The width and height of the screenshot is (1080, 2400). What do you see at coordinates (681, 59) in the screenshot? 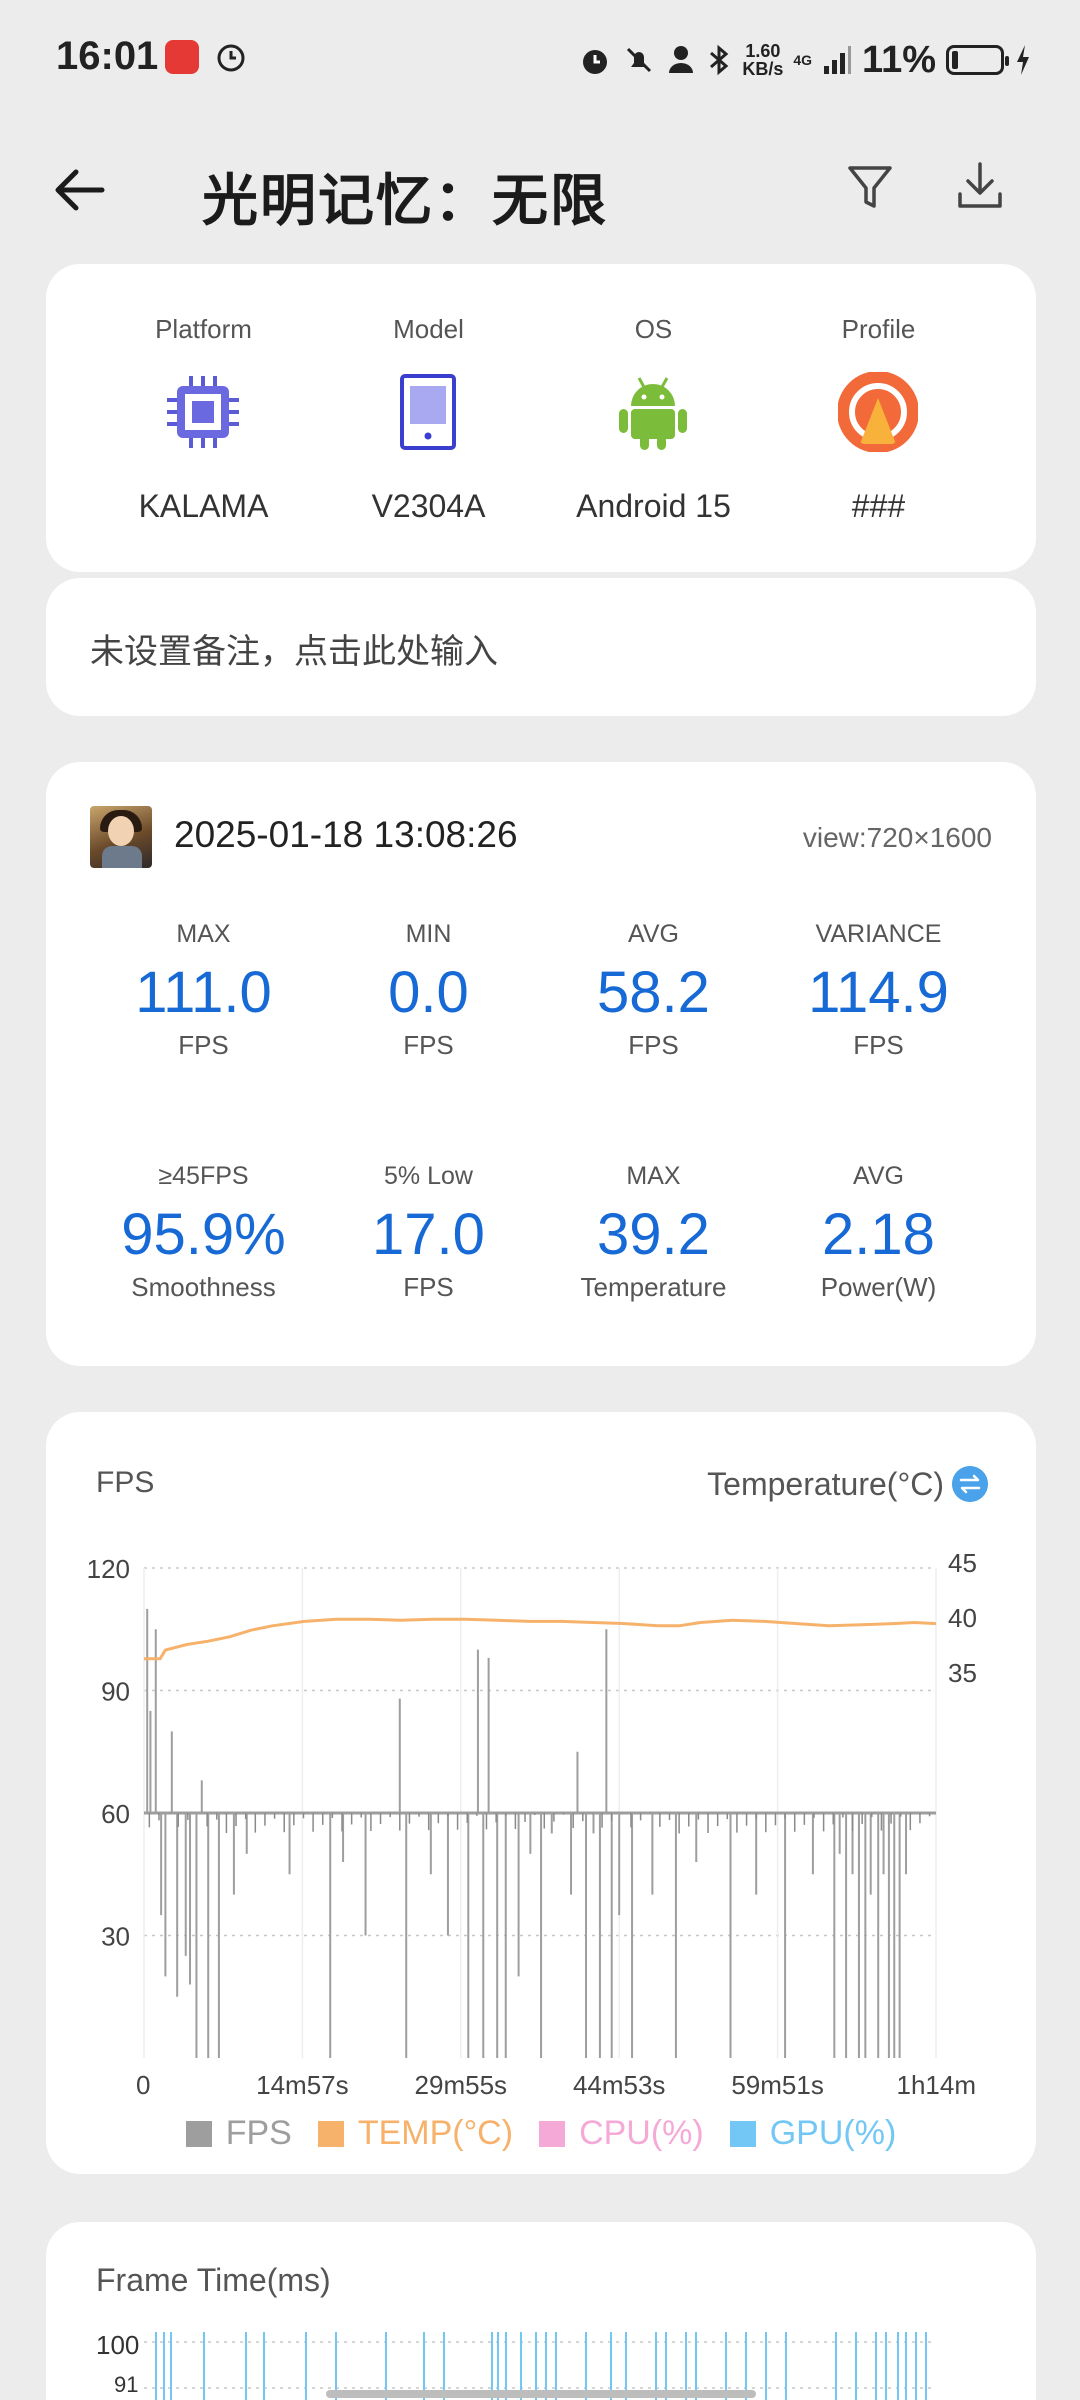
I see `person-icon` at bounding box center [681, 59].